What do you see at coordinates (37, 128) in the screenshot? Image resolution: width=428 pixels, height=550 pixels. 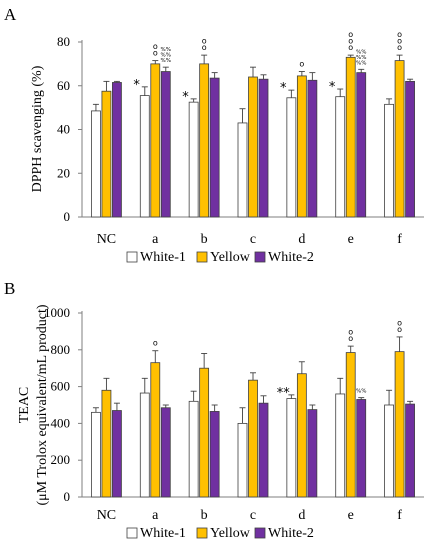 I see `y-axis-label-a: DPPH scavenging (%)` at bounding box center [37, 128].